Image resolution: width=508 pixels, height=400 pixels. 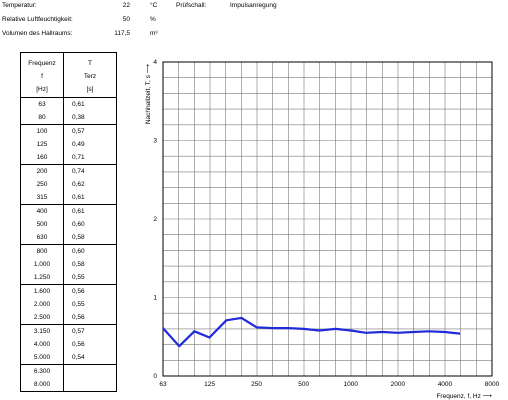 I want to click on x-tick-label: 500, so click(x=303, y=384).